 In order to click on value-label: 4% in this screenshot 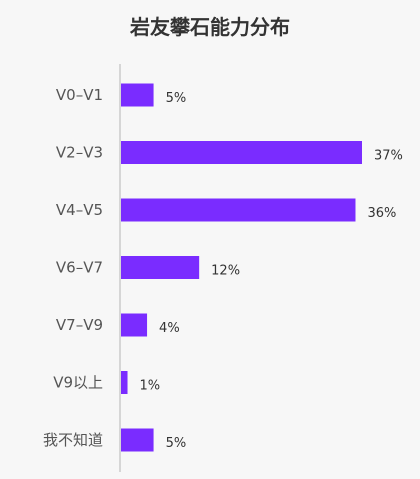, I will do `click(169, 328)`.